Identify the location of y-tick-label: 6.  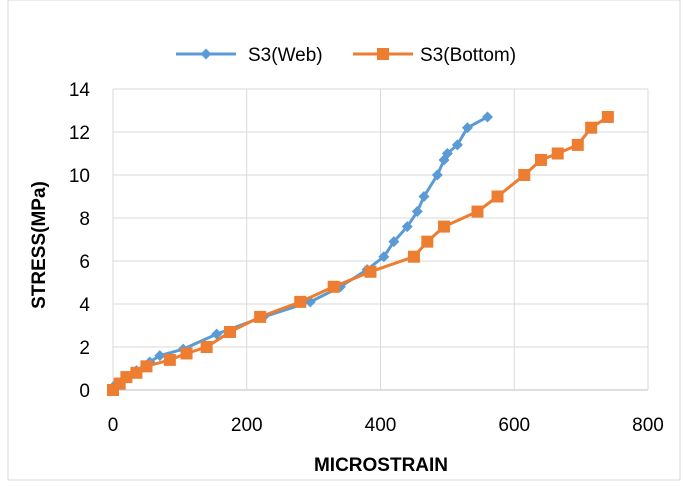
(84, 262).